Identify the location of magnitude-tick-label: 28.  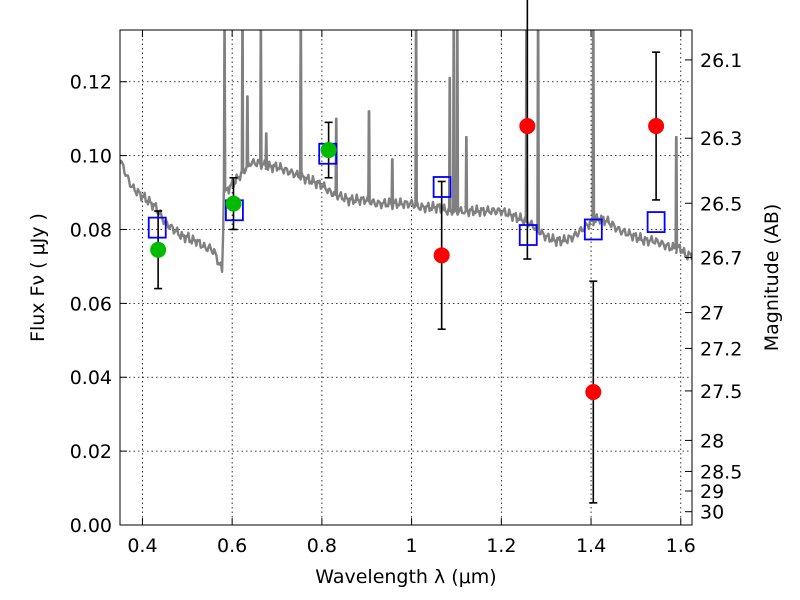
(712, 441).